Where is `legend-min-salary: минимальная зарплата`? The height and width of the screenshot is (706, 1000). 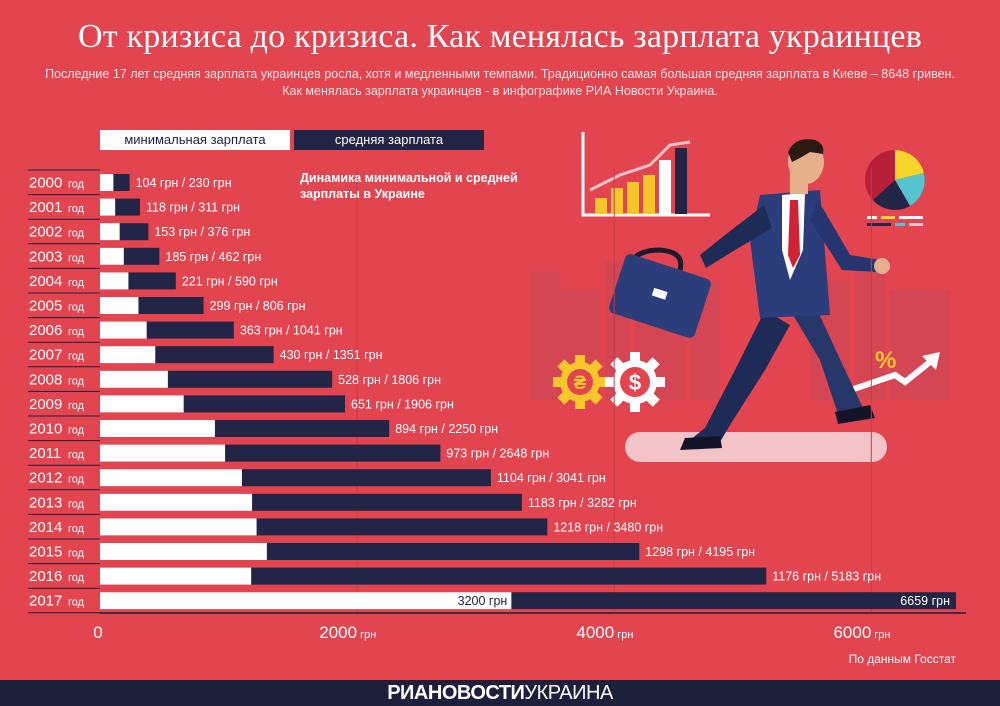
legend-min-salary: минимальная зарплата is located at coordinates (195, 140).